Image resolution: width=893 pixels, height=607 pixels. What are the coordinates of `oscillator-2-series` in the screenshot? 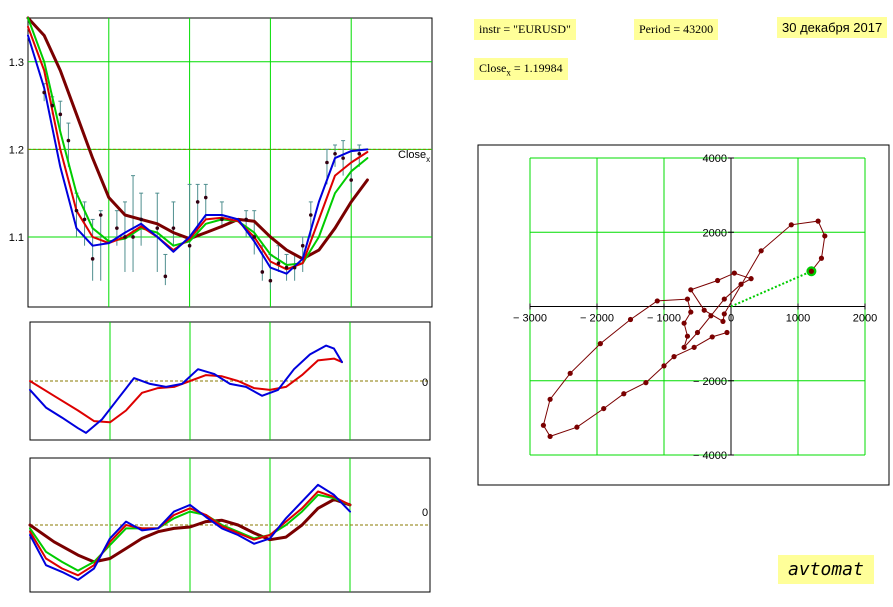 It's located at (190, 532).